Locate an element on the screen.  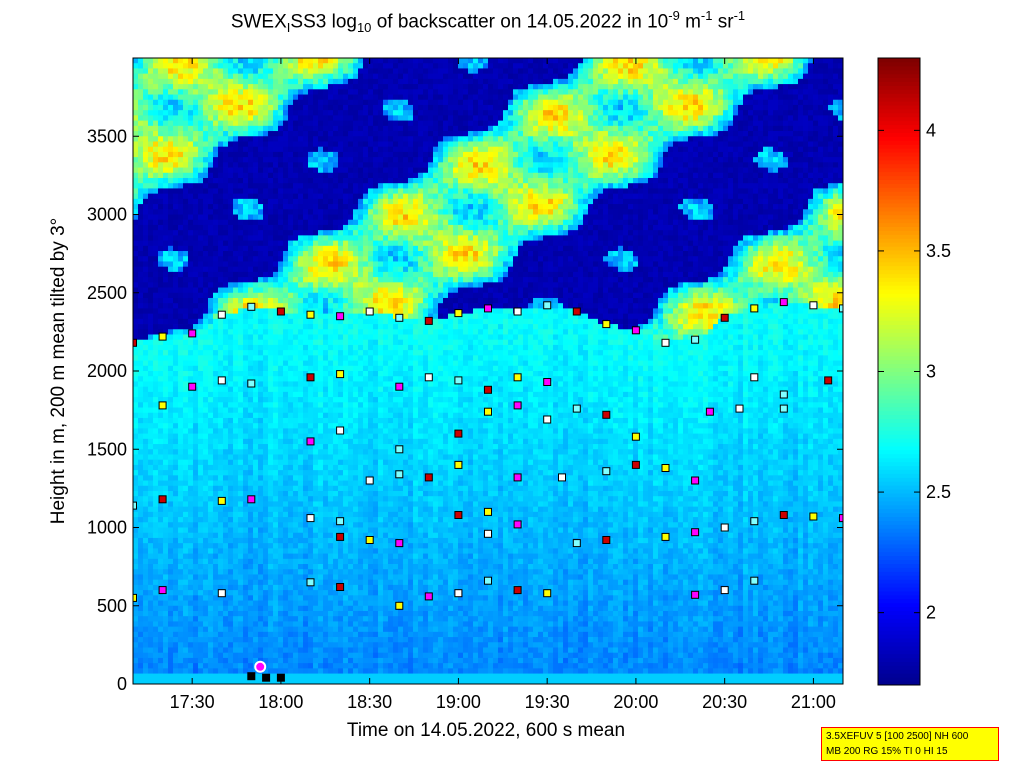
title-mid: SS3 log is located at coordinates (323, 22).